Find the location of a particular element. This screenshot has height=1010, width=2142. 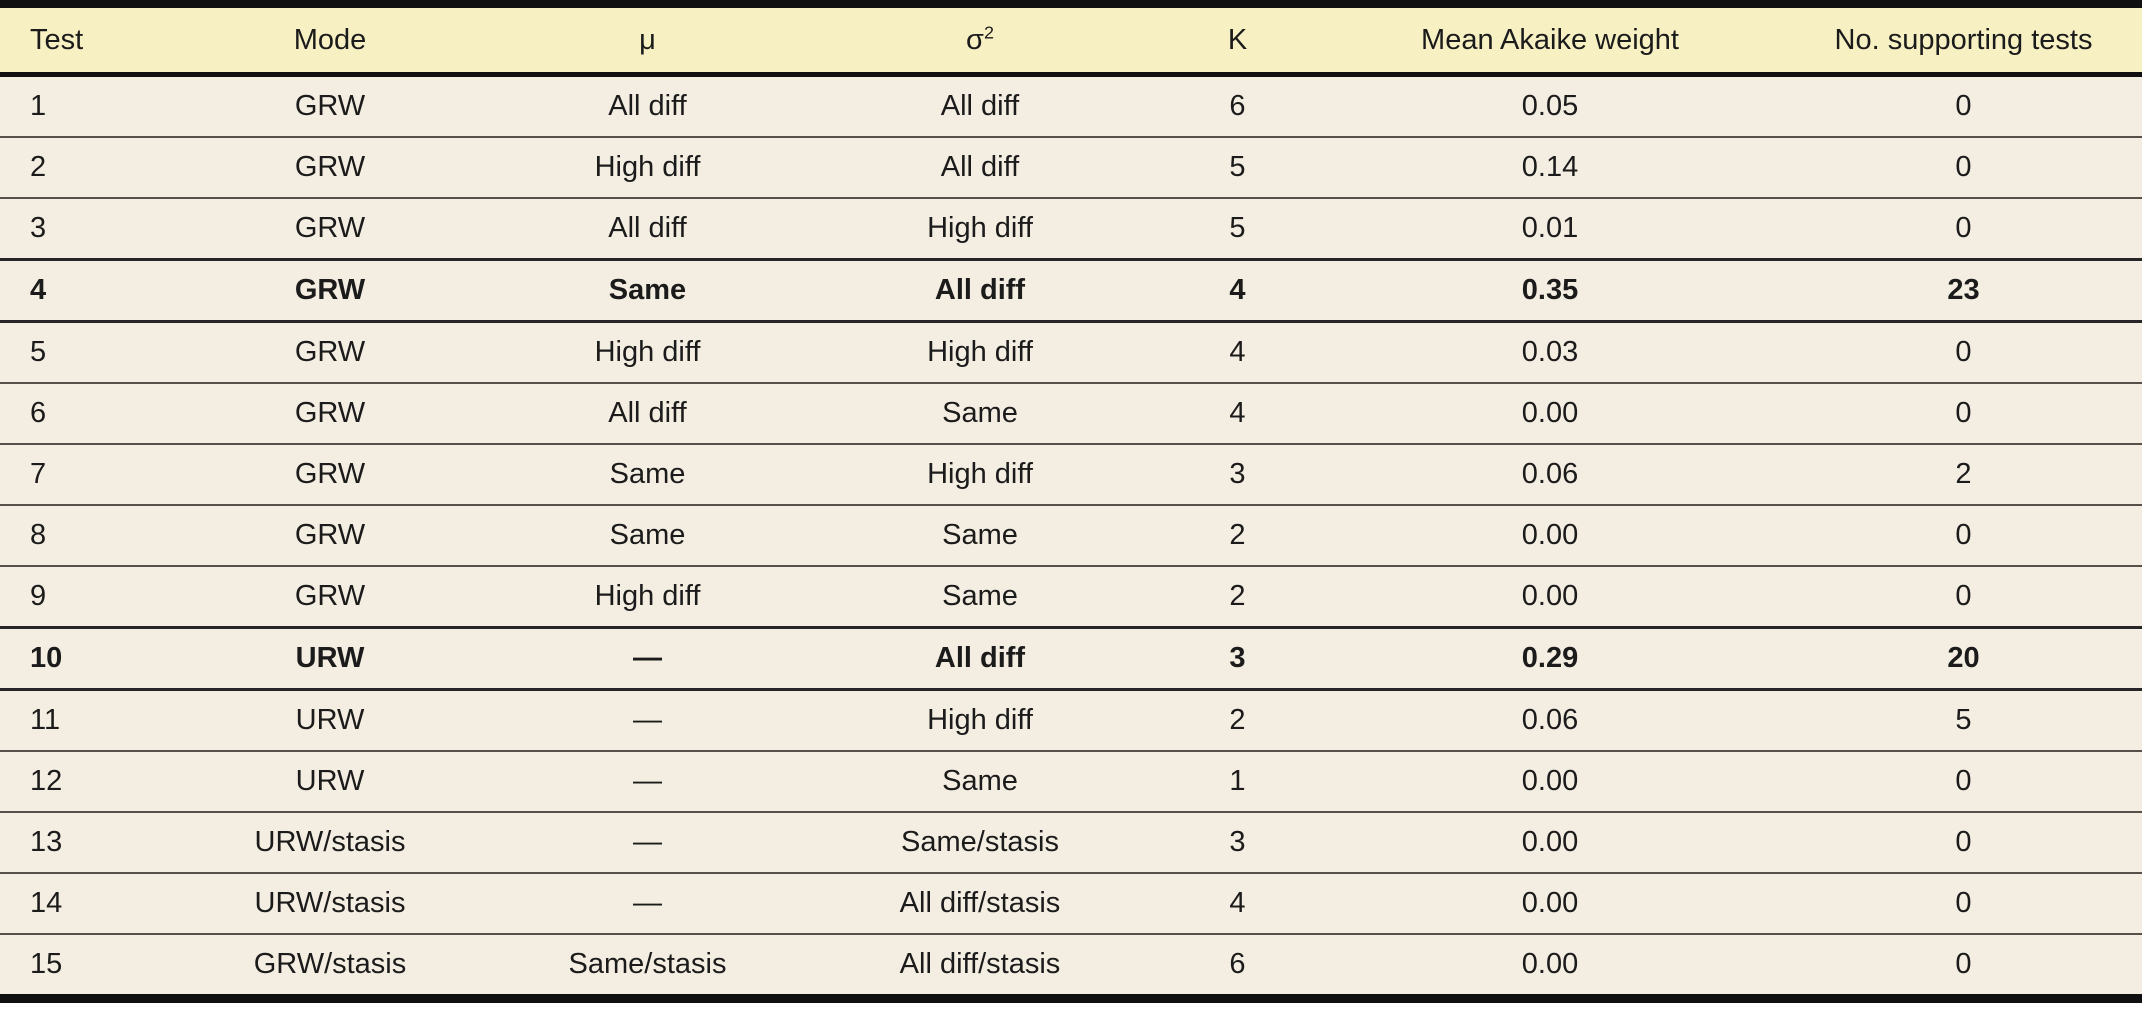

cell-mean-akaike-weight: 0.29 is located at coordinates (1550, 658).